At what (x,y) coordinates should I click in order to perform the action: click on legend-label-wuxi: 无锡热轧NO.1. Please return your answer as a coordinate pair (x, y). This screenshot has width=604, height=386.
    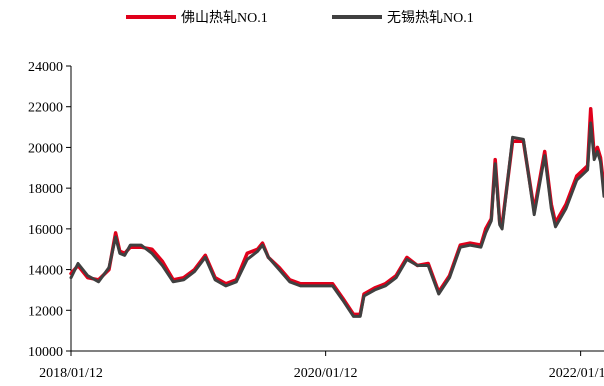
    Looking at the image, I should click on (430, 18).